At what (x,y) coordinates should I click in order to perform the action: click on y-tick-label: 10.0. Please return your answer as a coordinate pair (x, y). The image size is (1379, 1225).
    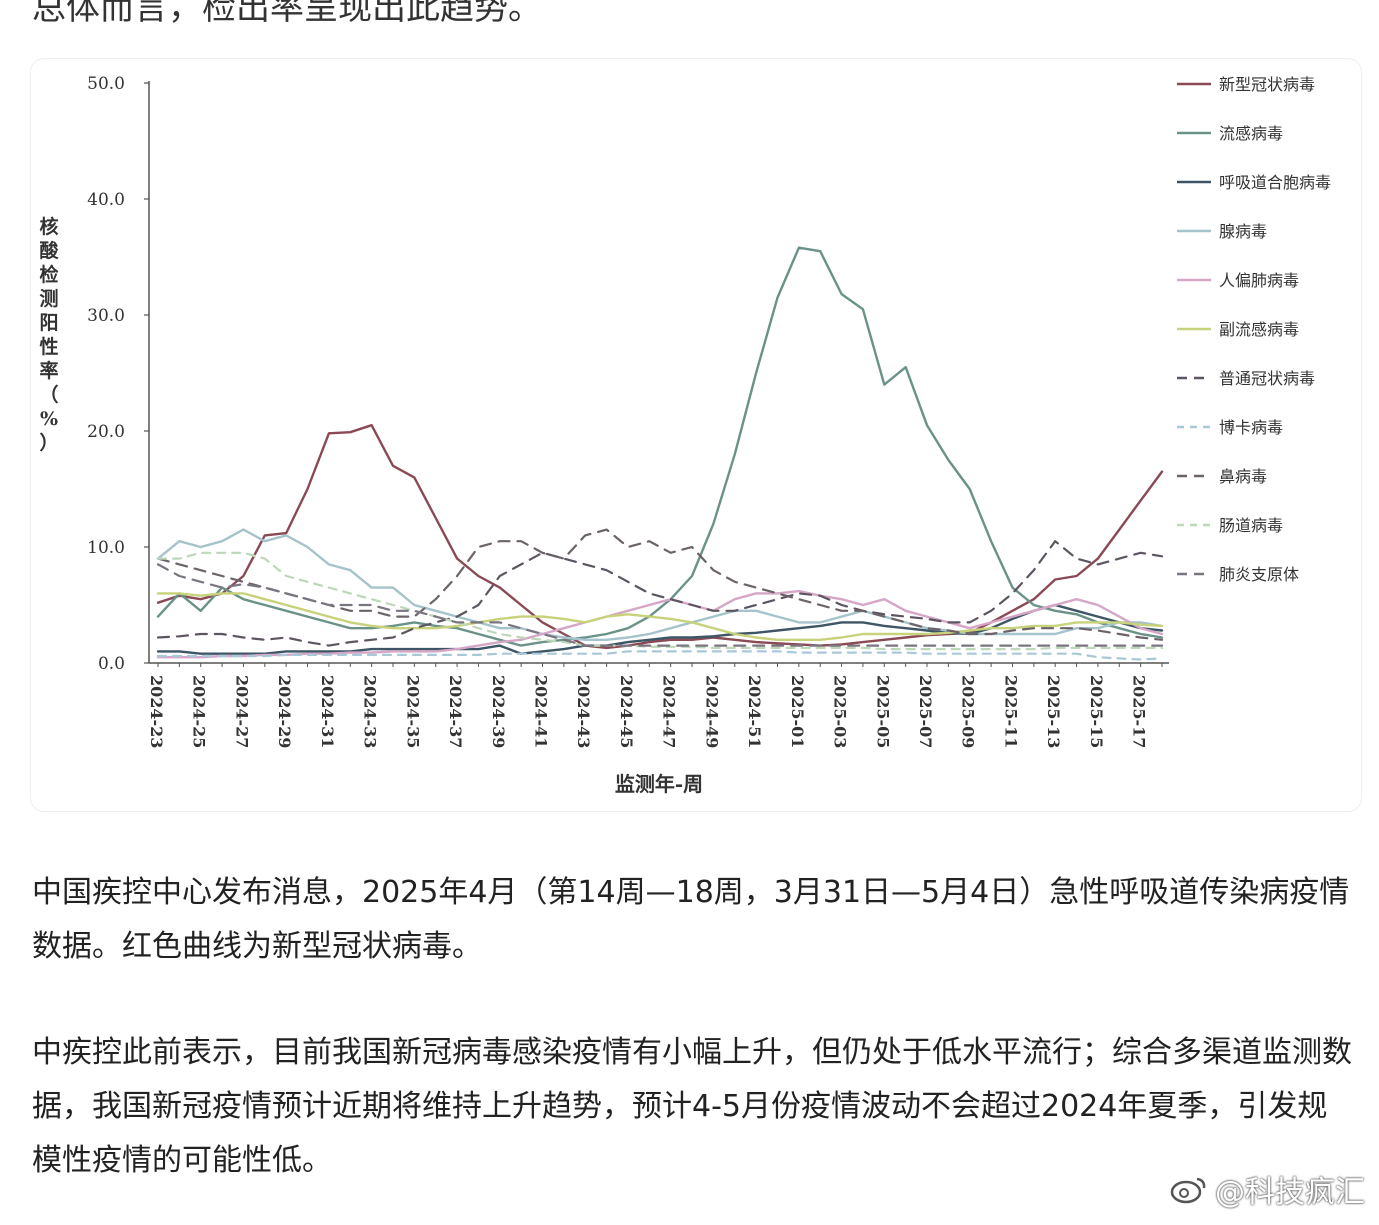
    Looking at the image, I should click on (106, 548).